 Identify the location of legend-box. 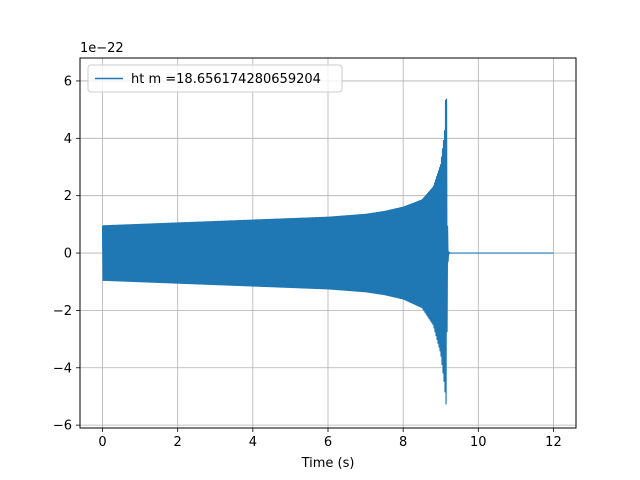
(215, 78).